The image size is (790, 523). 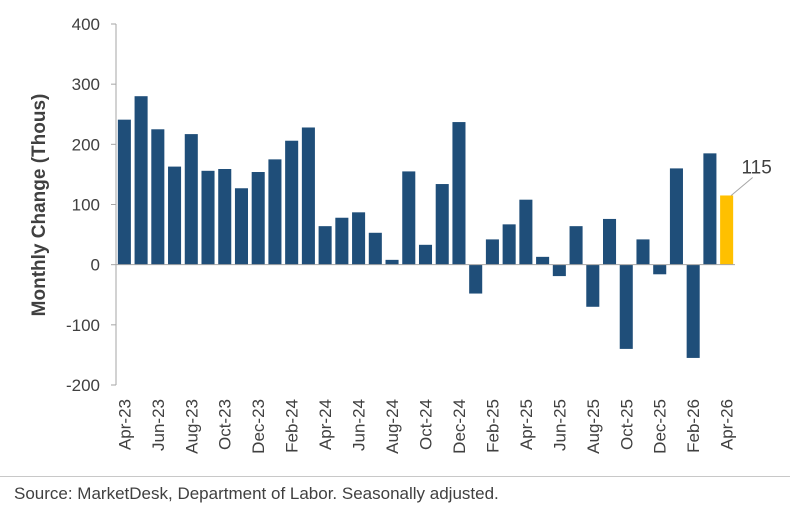 I want to click on y-tick-label: -200, so click(x=83, y=385).